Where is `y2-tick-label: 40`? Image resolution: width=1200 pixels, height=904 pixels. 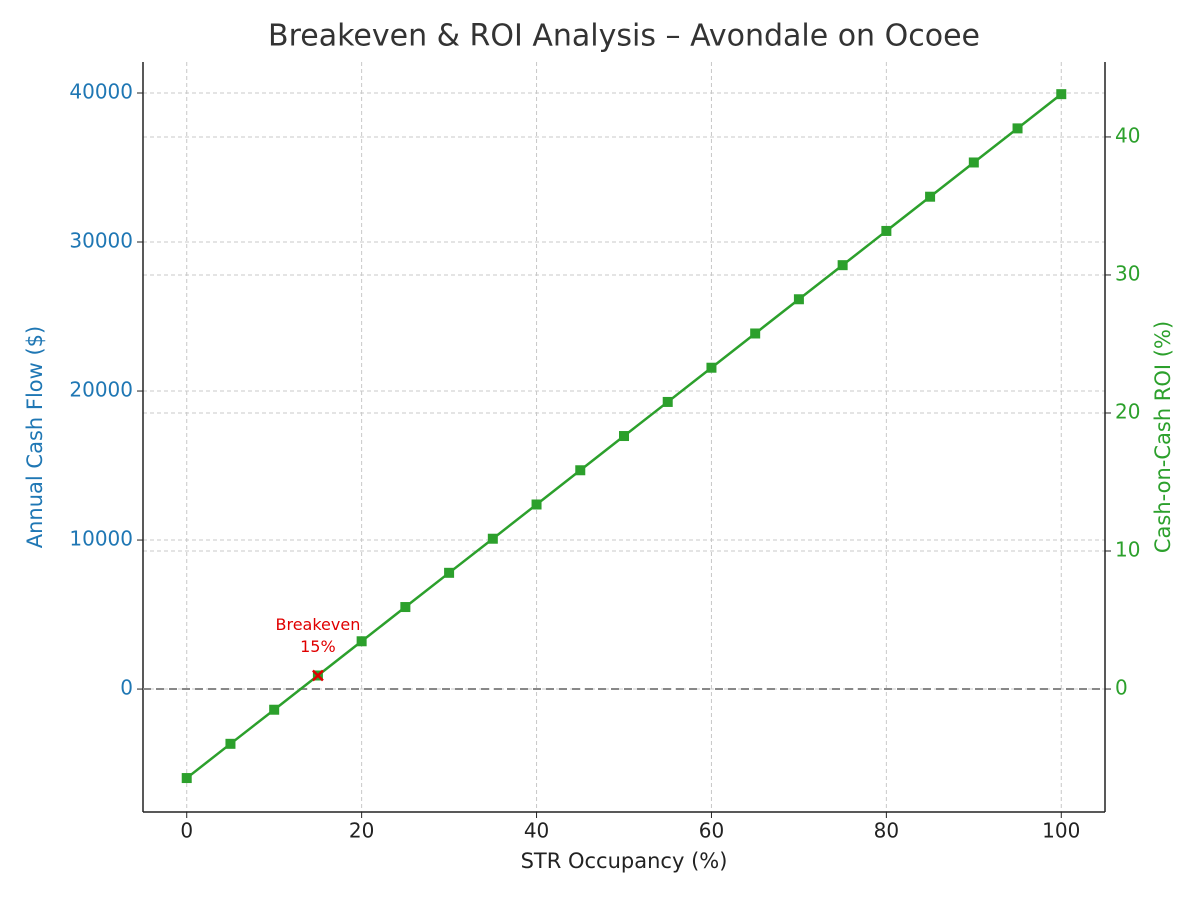
y2-tick-label: 40 is located at coordinates (1127, 135).